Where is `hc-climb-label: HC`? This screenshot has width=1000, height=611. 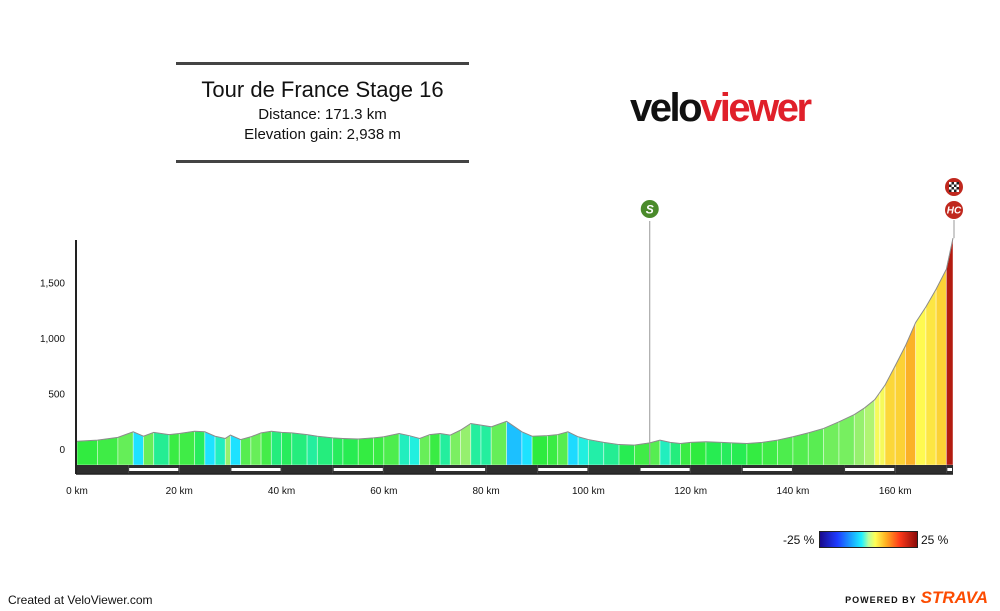 hc-climb-label: HC is located at coordinates (954, 211).